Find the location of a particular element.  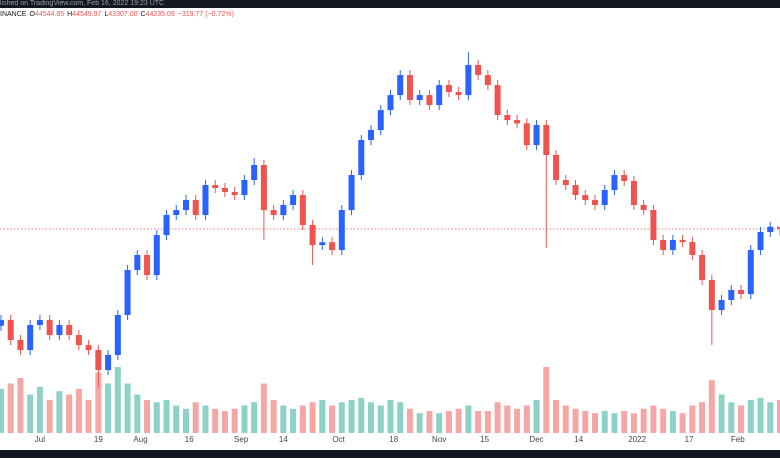

x-tick-label: Dec is located at coordinates (536, 439).